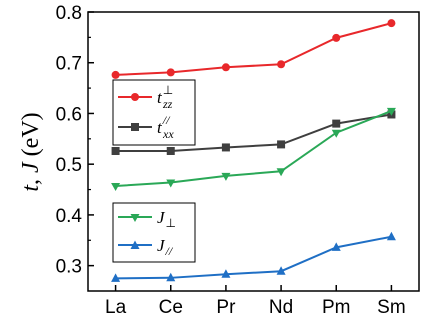 This screenshot has width=426, height=329. Describe the element at coordinates (168, 134) in the screenshot. I see `legend-label-t-xx-sub: xx` at that location.